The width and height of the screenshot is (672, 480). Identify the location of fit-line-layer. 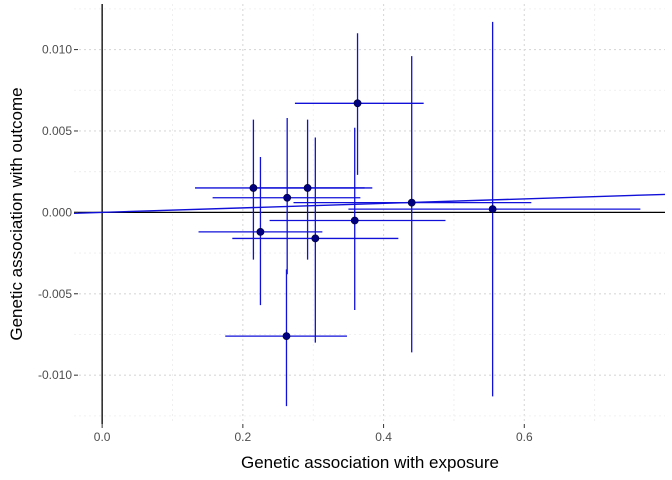
(369, 203).